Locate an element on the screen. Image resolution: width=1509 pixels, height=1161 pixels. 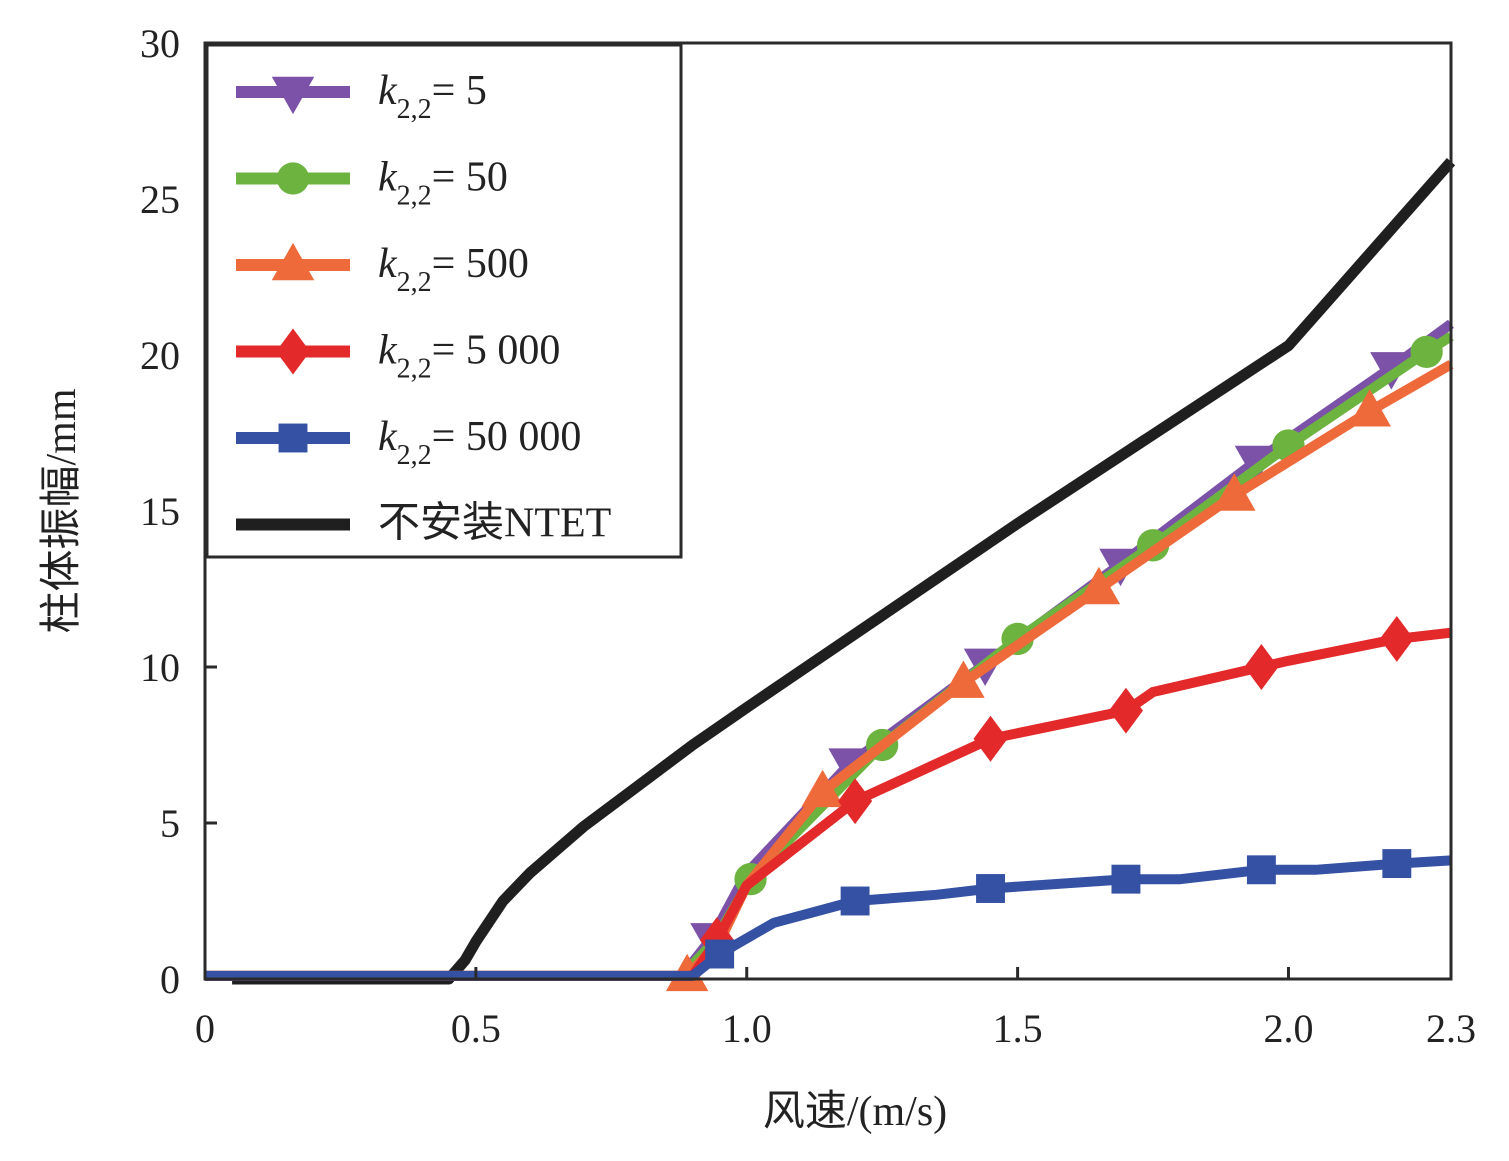
x-tick-label: 1.0 is located at coordinates (747, 1028).